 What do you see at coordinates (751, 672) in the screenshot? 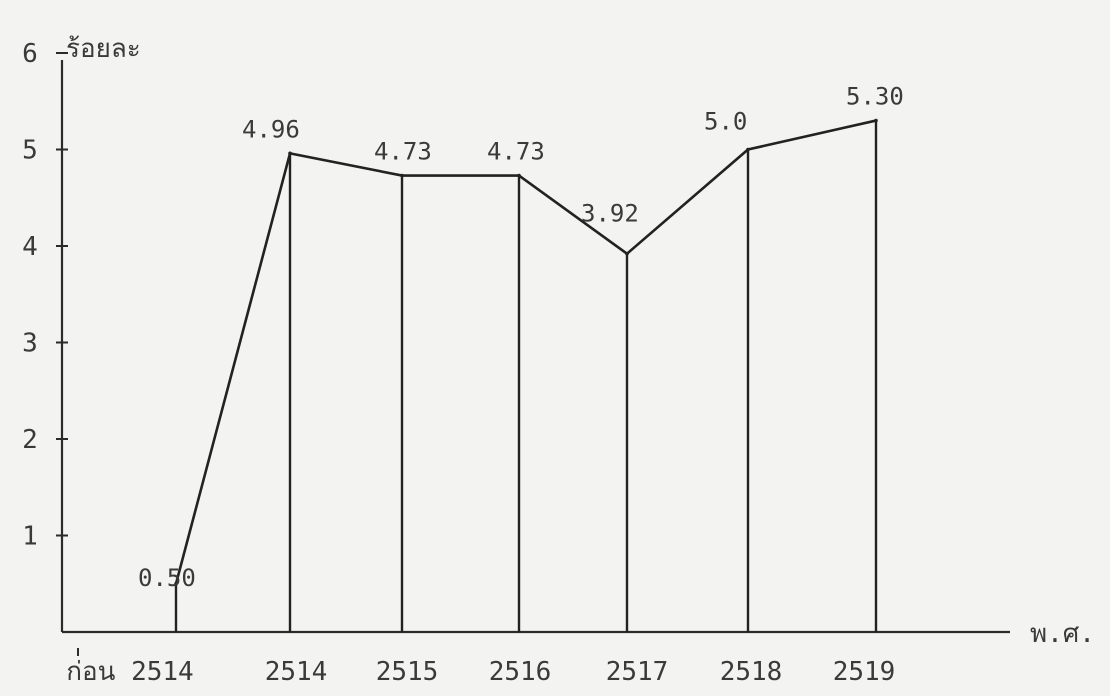
I see `x-tick-label: 2518` at bounding box center [751, 672].